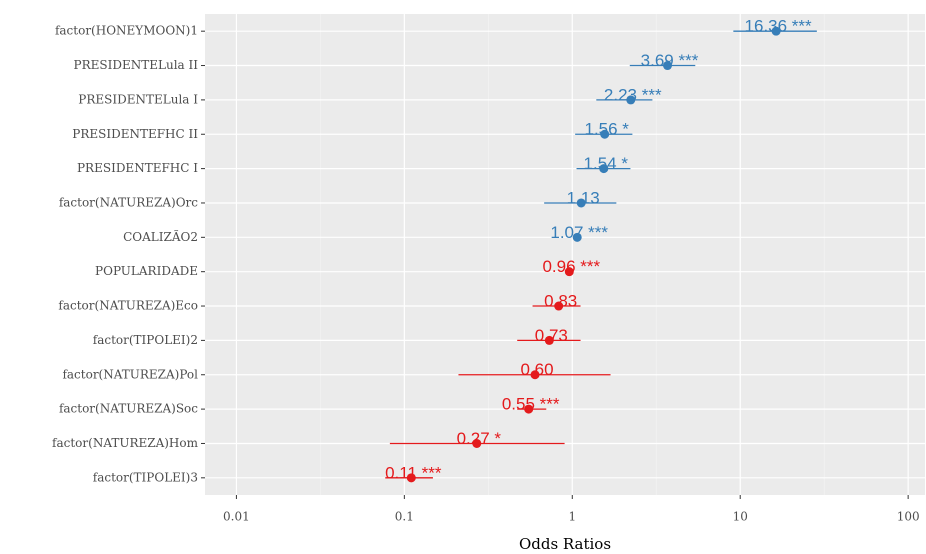 This screenshot has width=926, height=554. I want to click on y-tick-label: factor(NATUREZA)Hom, so click(125, 443).